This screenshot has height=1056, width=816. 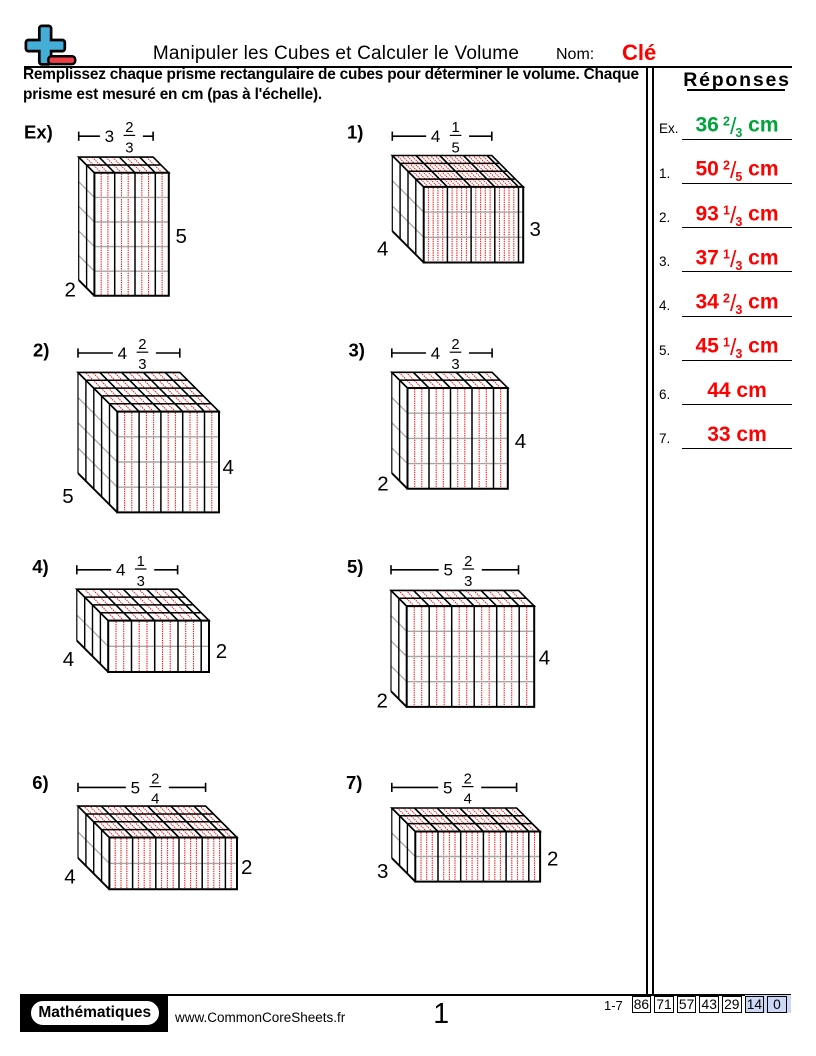 What do you see at coordinates (355, 132) in the screenshot?
I see `svg-text: 1)` at bounding box center [355, 132].